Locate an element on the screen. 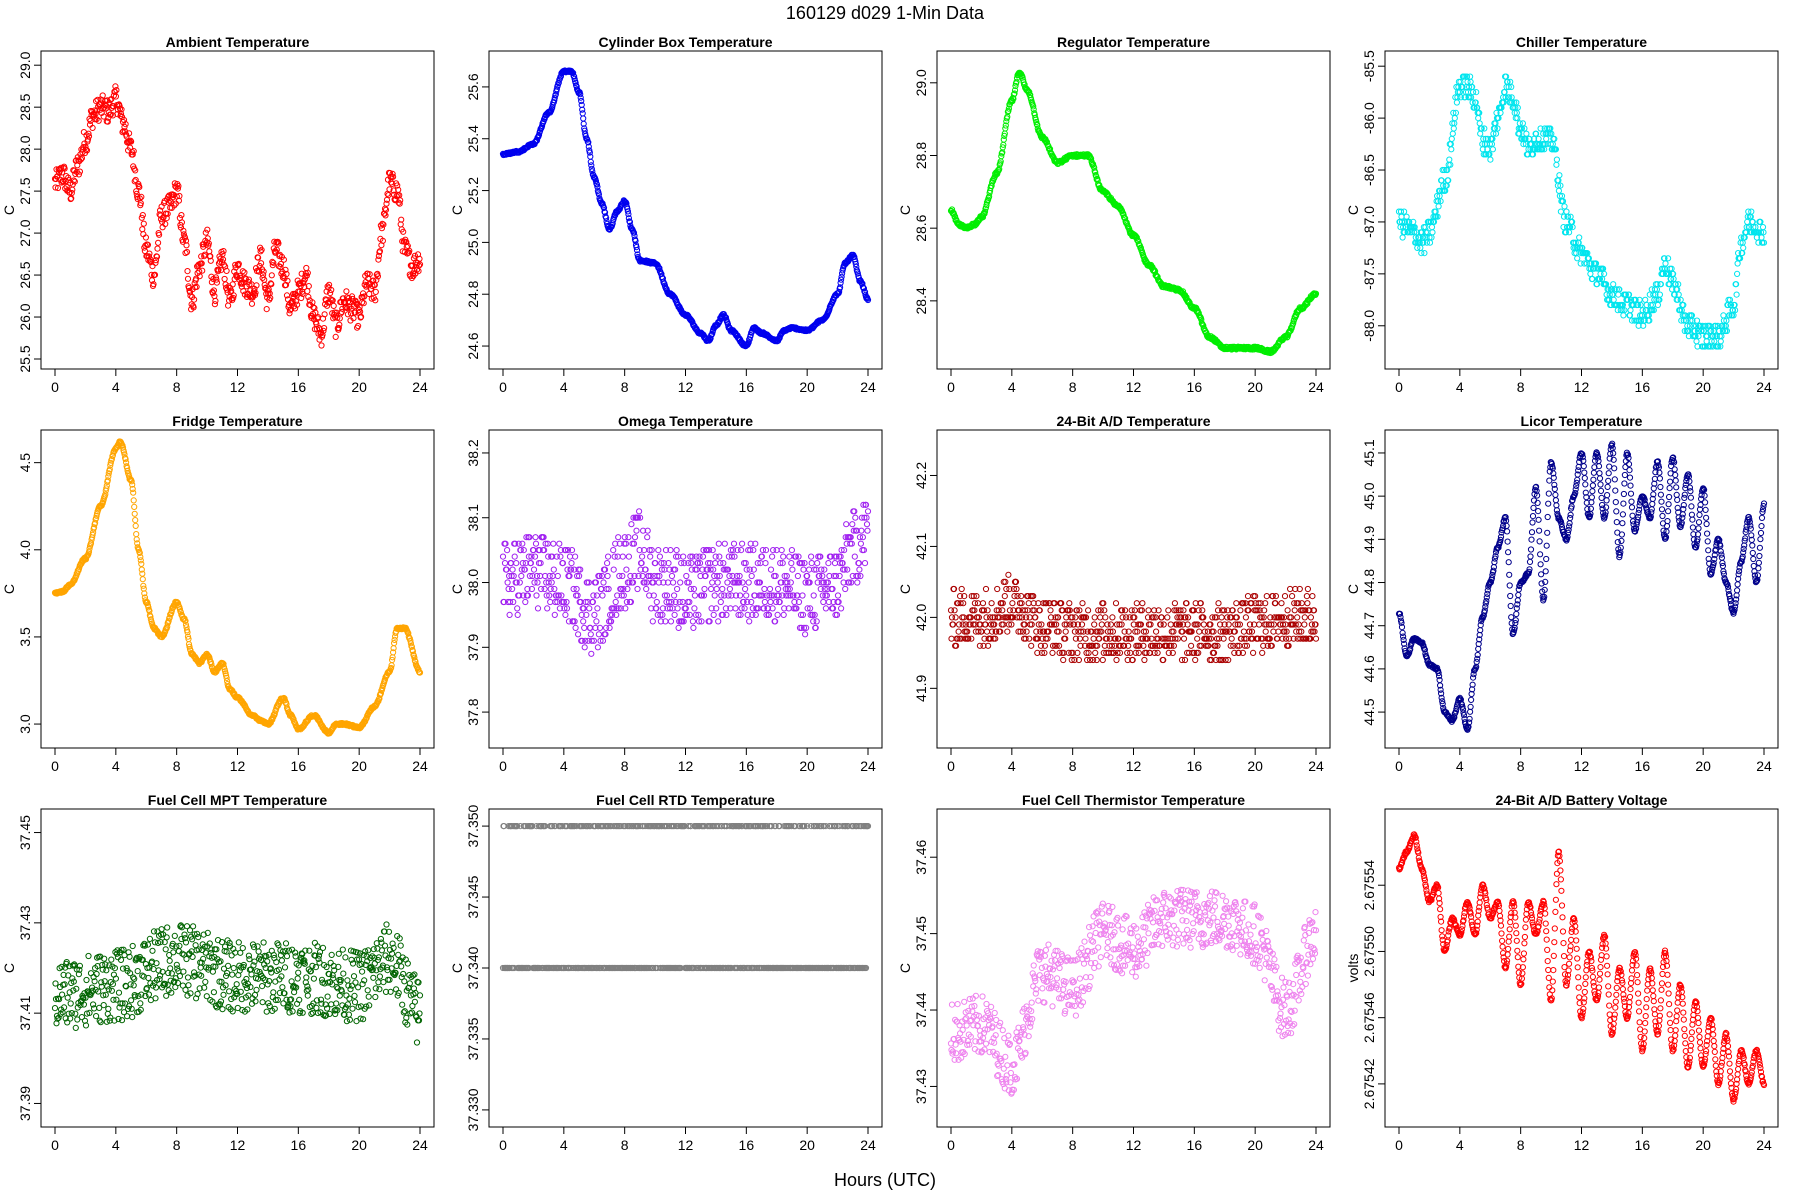 The height and width of the screenshot is (1200, 1800). x-tick-label: 20 is located at coordinates (807, 766).